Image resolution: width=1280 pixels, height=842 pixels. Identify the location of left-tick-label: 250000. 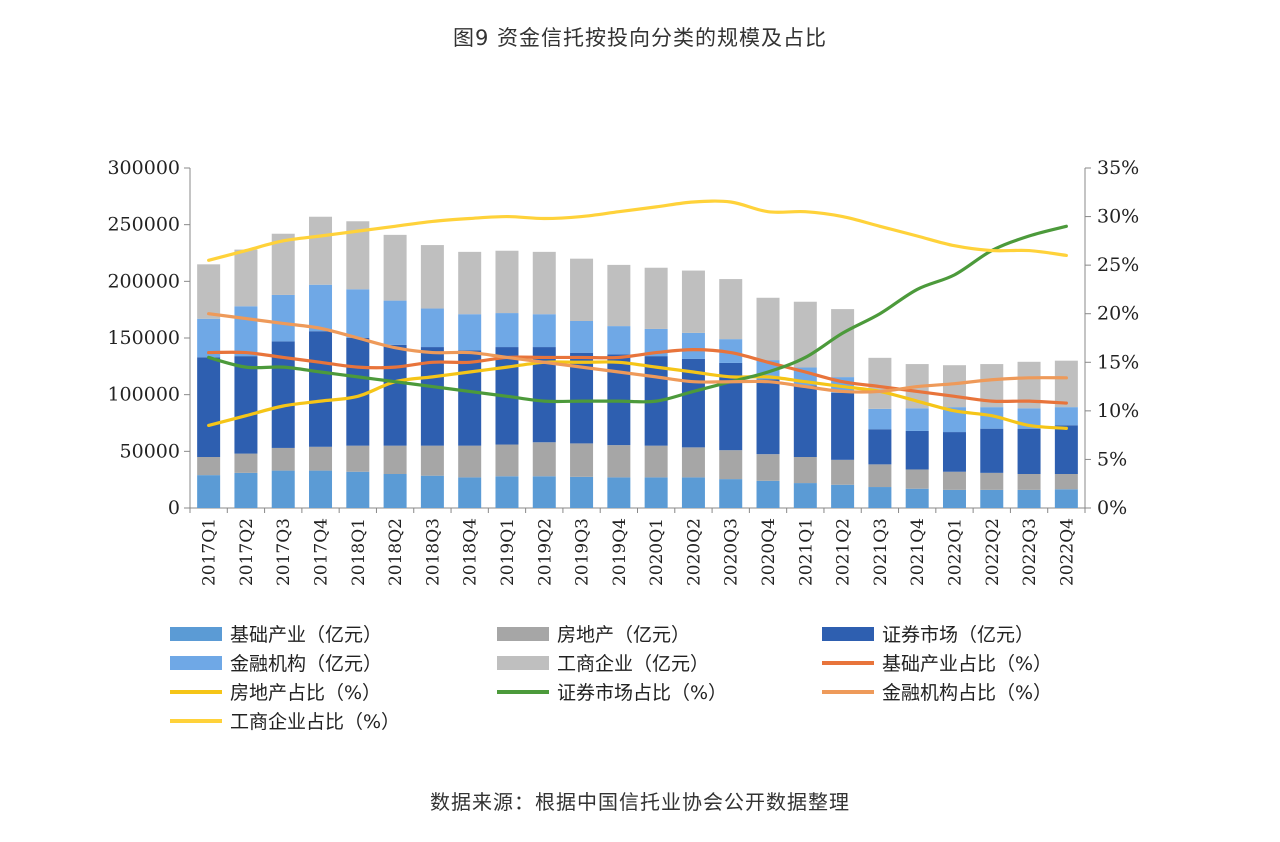
(143, 225).